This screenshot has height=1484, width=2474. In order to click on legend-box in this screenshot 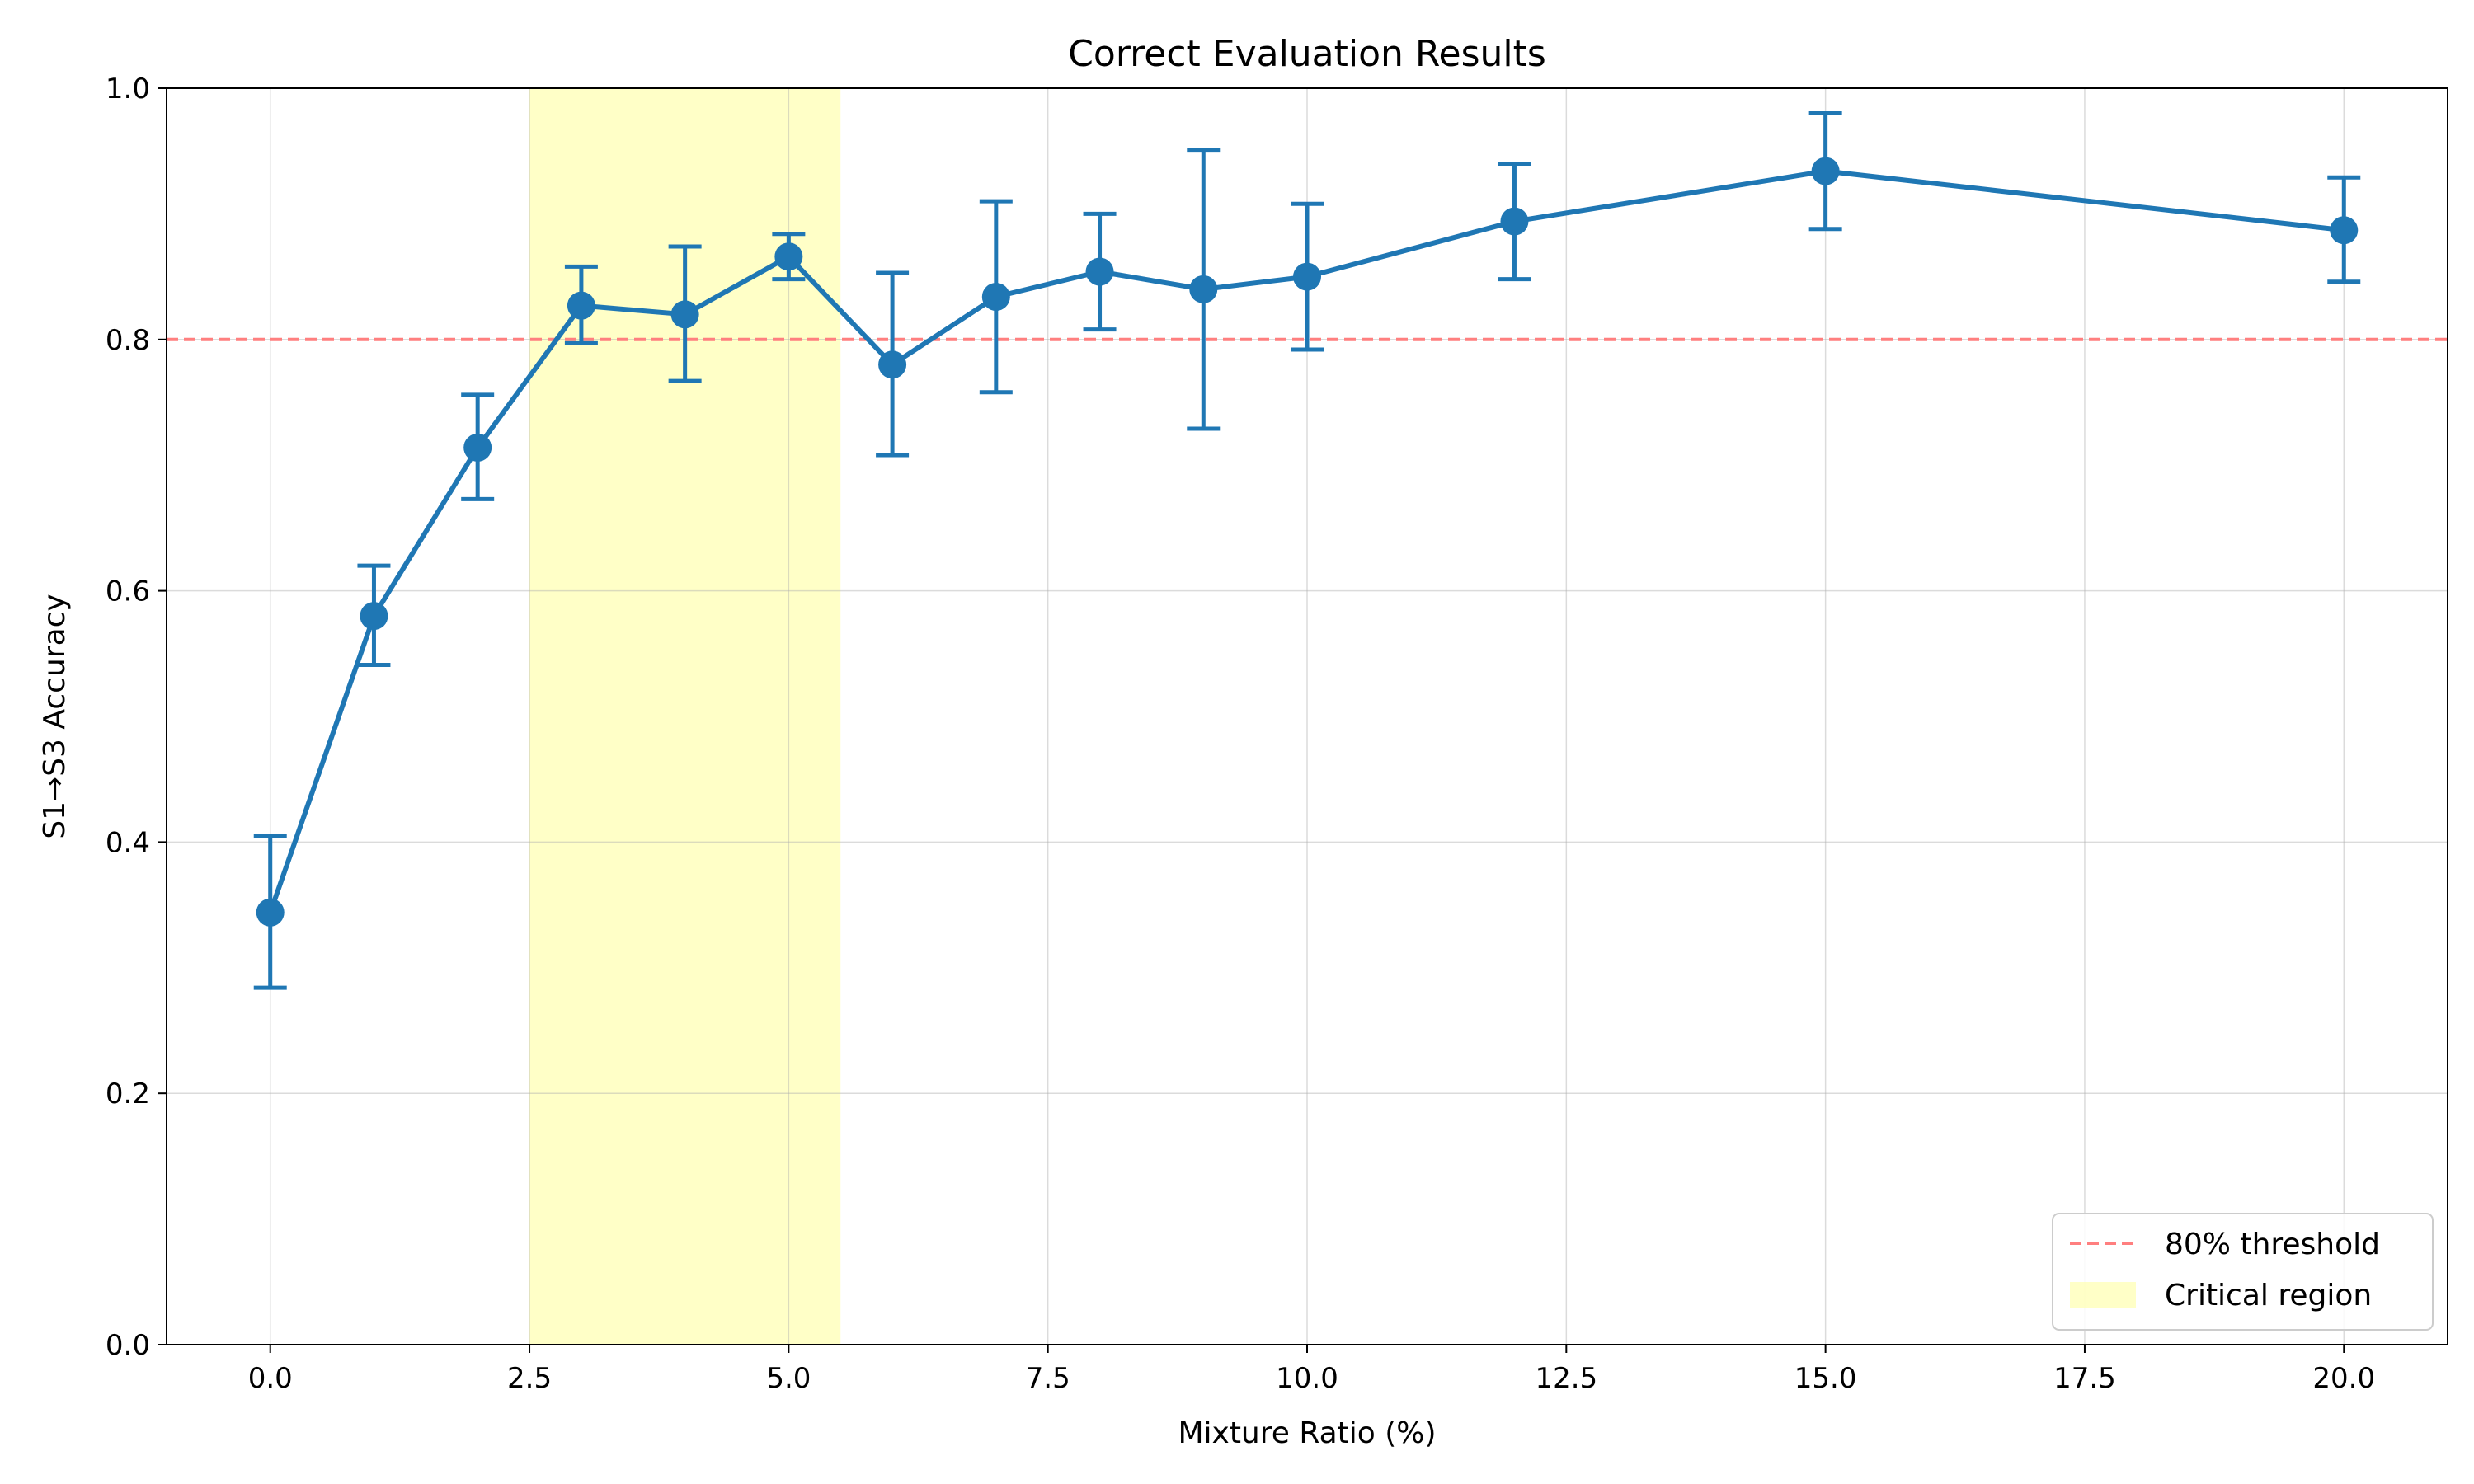, I will do `click(2243, 1272)`.